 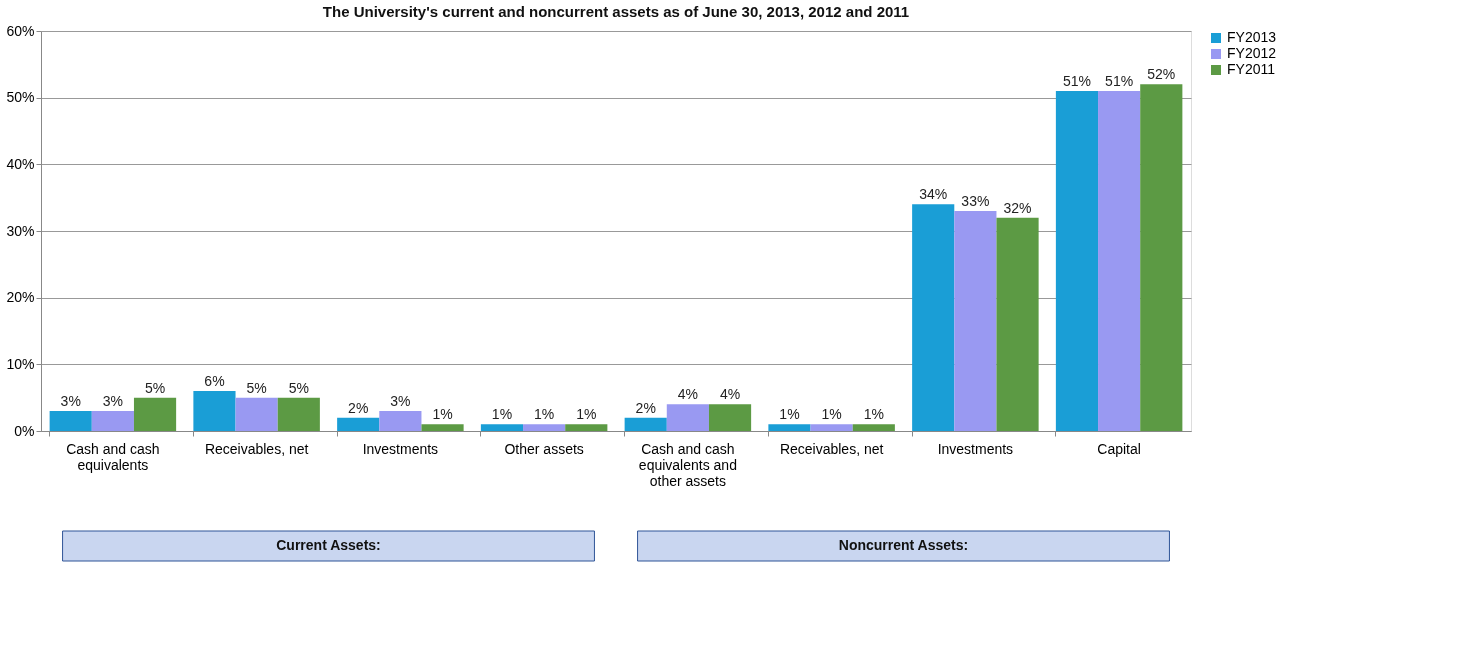 What do you see at coordinates (20, 30) in the screenshot?
I see `y-tick-label: 60%` at bounding box center [20, 30].